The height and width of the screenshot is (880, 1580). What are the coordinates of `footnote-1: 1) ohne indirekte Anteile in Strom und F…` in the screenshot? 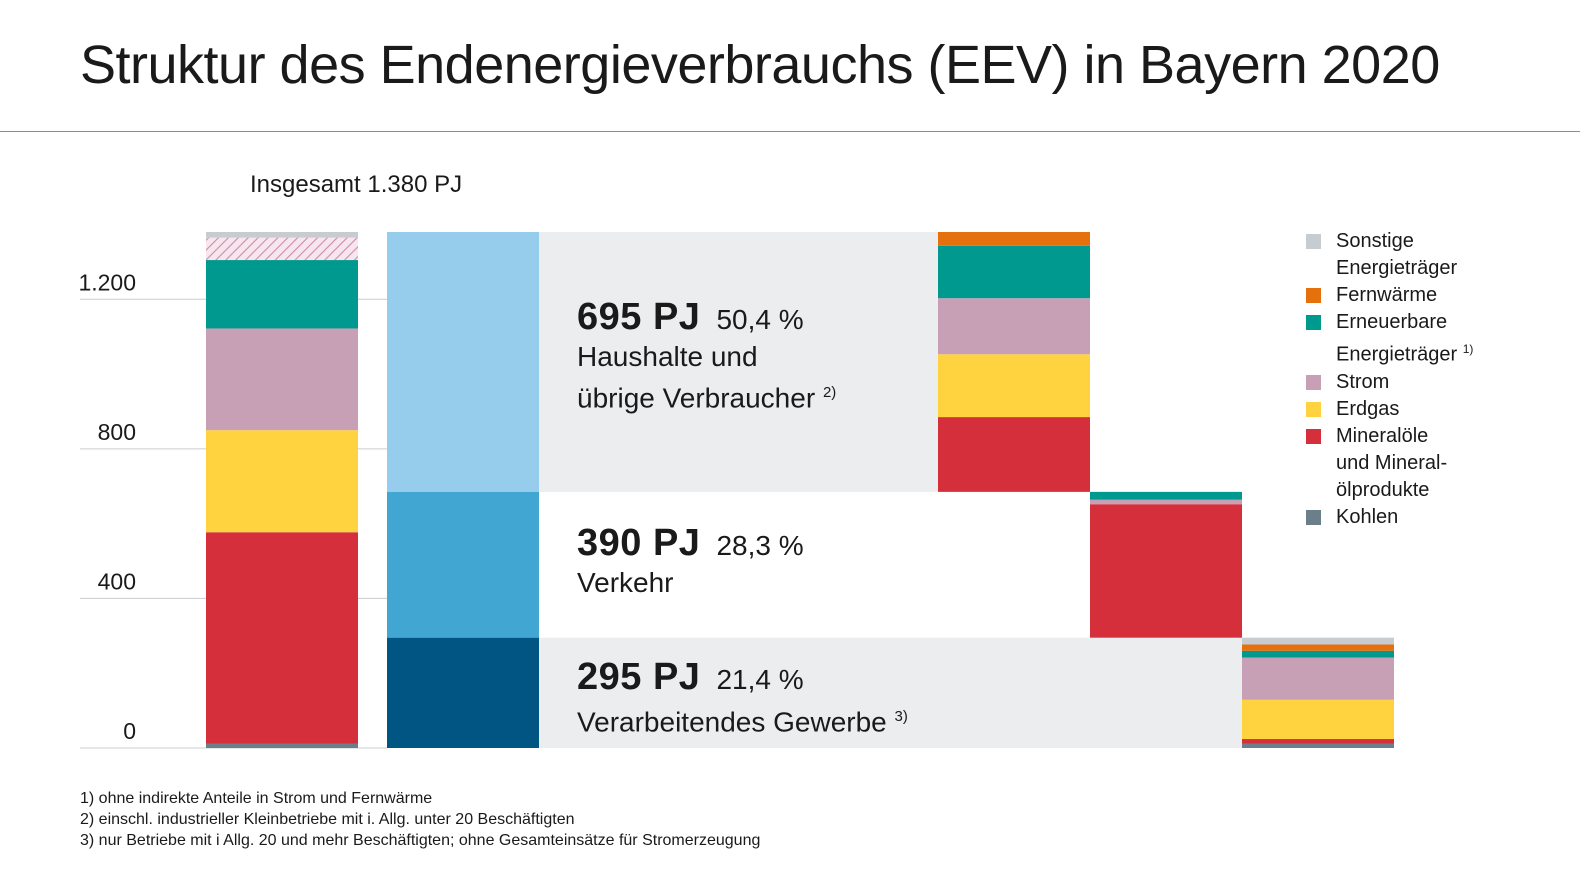 It's located at (256, 798).